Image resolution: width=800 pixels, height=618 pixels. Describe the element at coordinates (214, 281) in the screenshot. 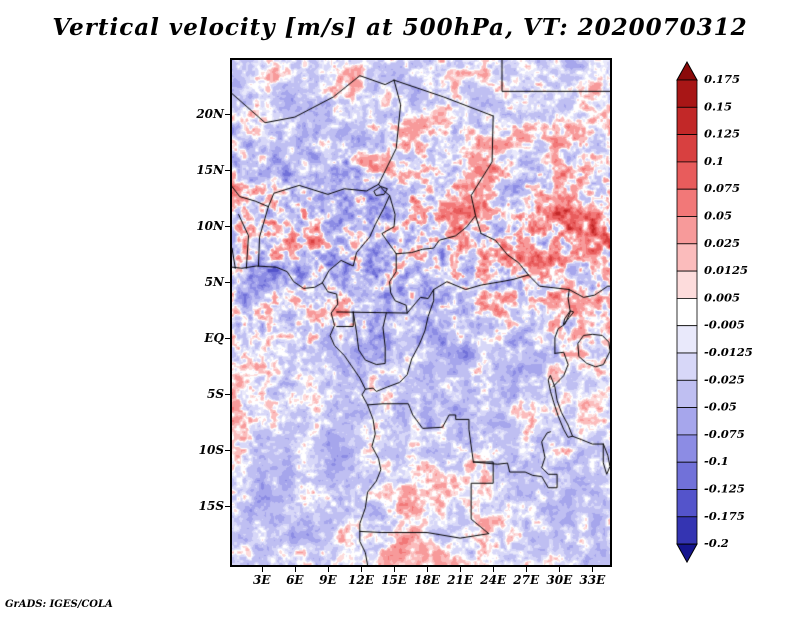

I see `y-axis-tick-label: 5N` at that location.